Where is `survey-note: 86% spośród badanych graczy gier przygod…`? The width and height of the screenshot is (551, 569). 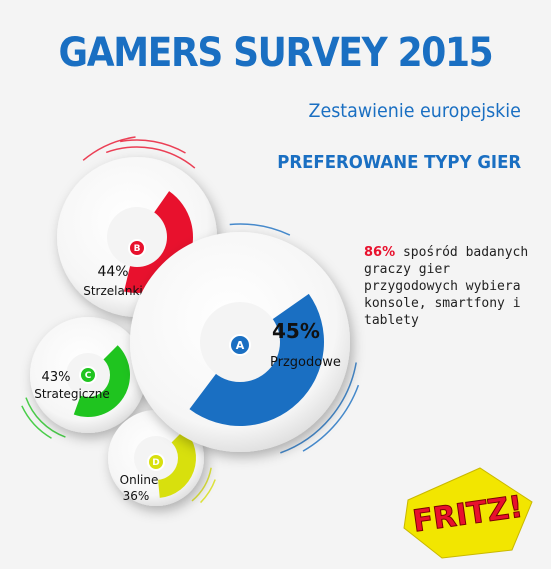 survey-note: 86% spośród badanych graczy gier przygod… is located at coordinates (451, 286).